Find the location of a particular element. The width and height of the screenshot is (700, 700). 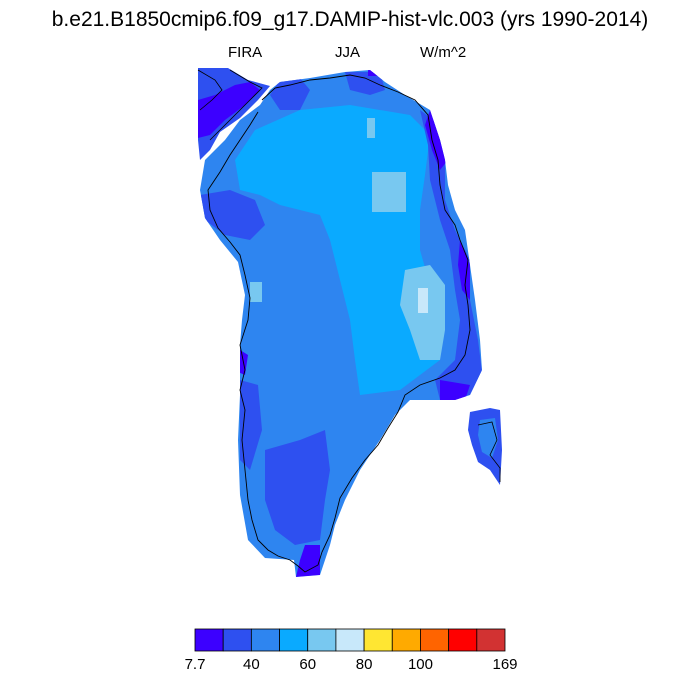

northwest-island is located at coordinates (233, 114).